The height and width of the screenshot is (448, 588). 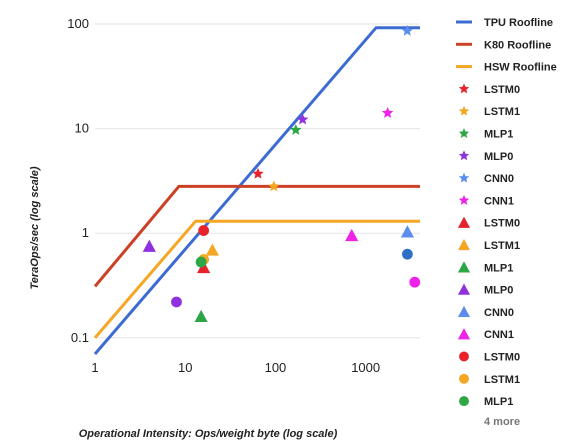 I want to click on x-tick-label: 10, so click(x=185, y=367).